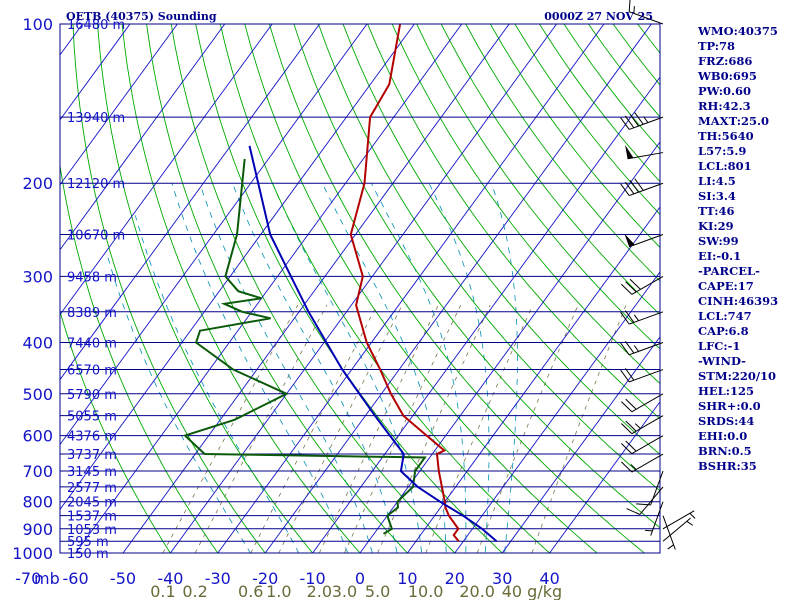 The image size is (800, 600). Describe the element at coordinates (725, 316) in the screenshot. I see `index-line: LCL:747` at that location.